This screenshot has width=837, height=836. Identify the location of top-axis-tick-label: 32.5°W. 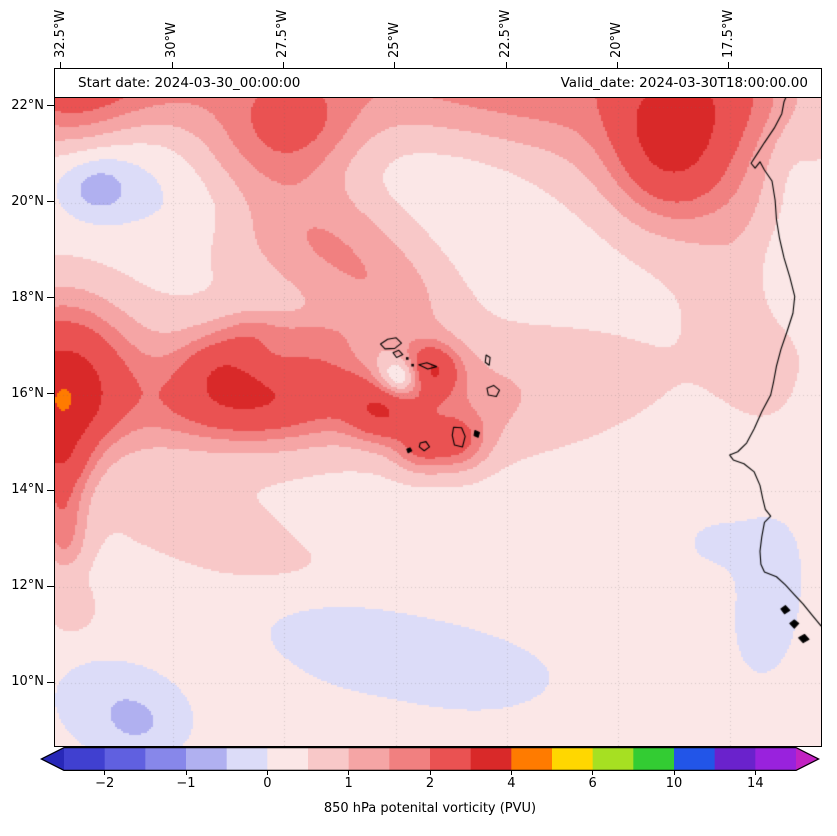
(60, 33).